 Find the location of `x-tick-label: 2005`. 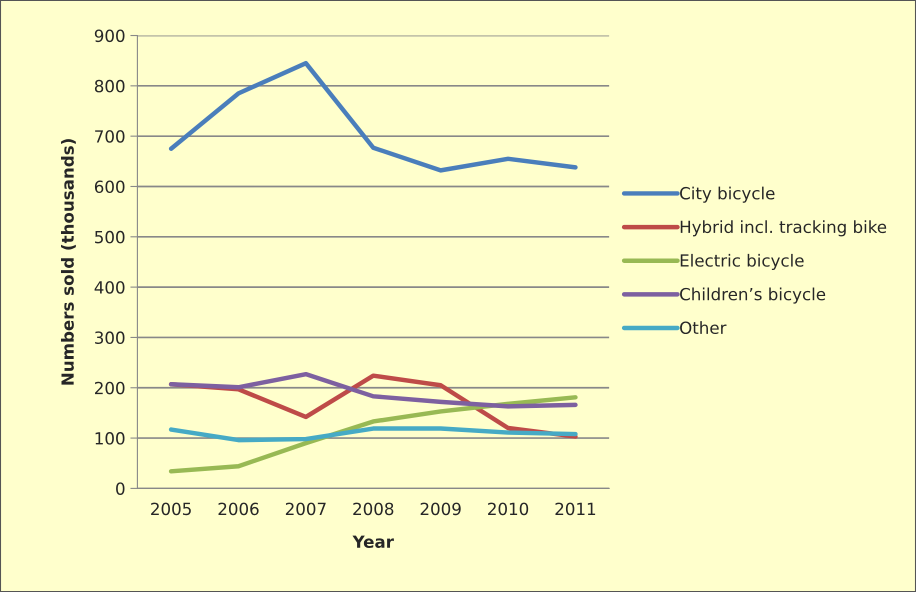

x-tick-label: 2005 is located at coordinates (171, 509).